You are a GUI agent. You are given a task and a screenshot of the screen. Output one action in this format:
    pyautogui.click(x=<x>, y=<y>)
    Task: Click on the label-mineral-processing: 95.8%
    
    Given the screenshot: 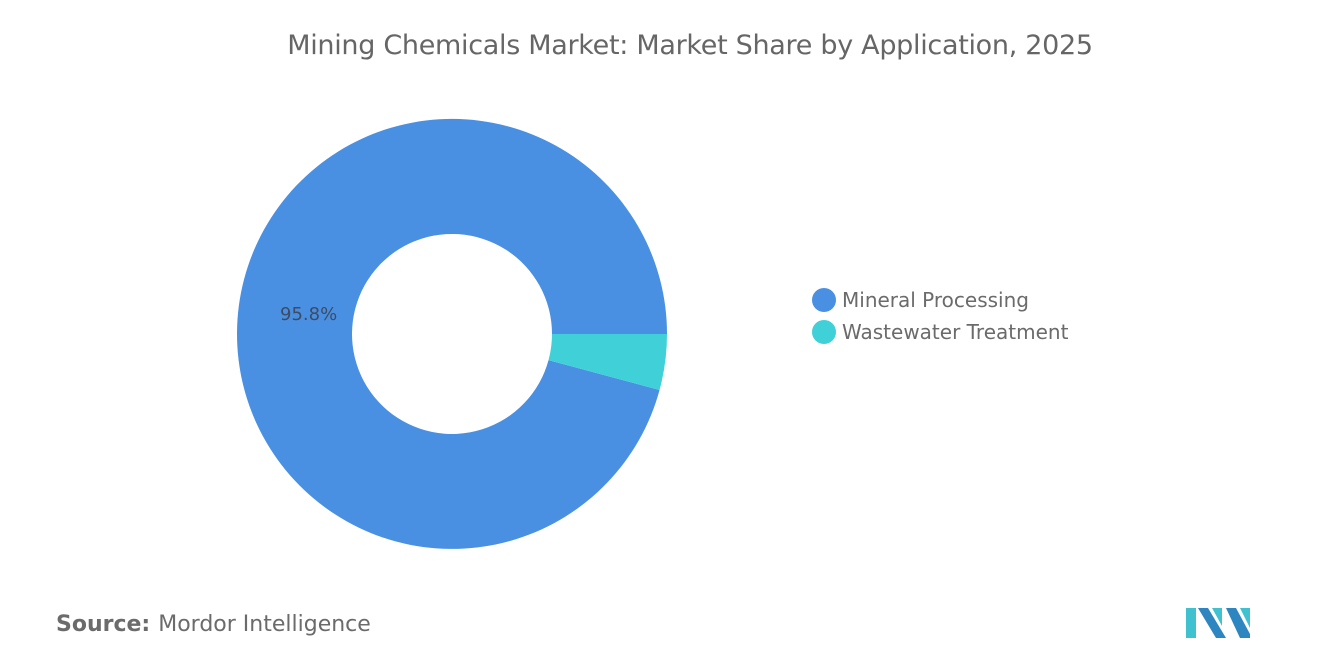 What is the action you would take?
    pyautogui.click(x=309, y=314)
    